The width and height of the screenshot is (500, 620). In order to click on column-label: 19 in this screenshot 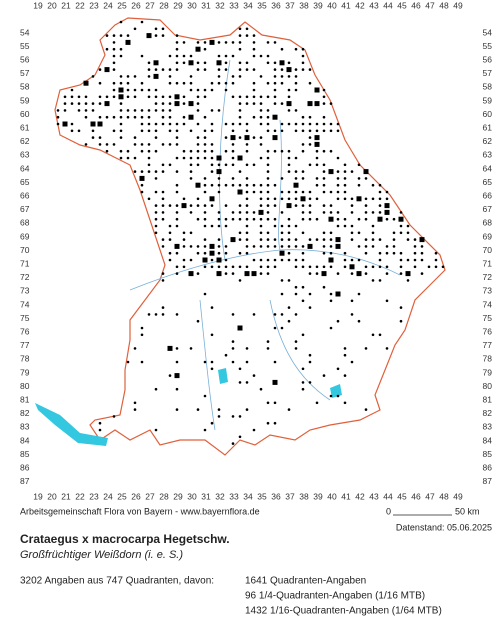, I will do `click(38, 496)`.